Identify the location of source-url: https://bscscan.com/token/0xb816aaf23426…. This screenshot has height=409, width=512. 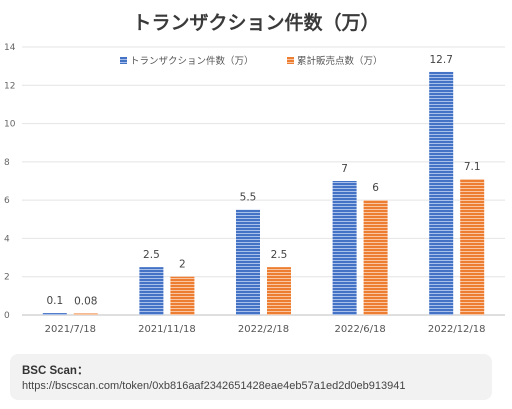
(214, 386).